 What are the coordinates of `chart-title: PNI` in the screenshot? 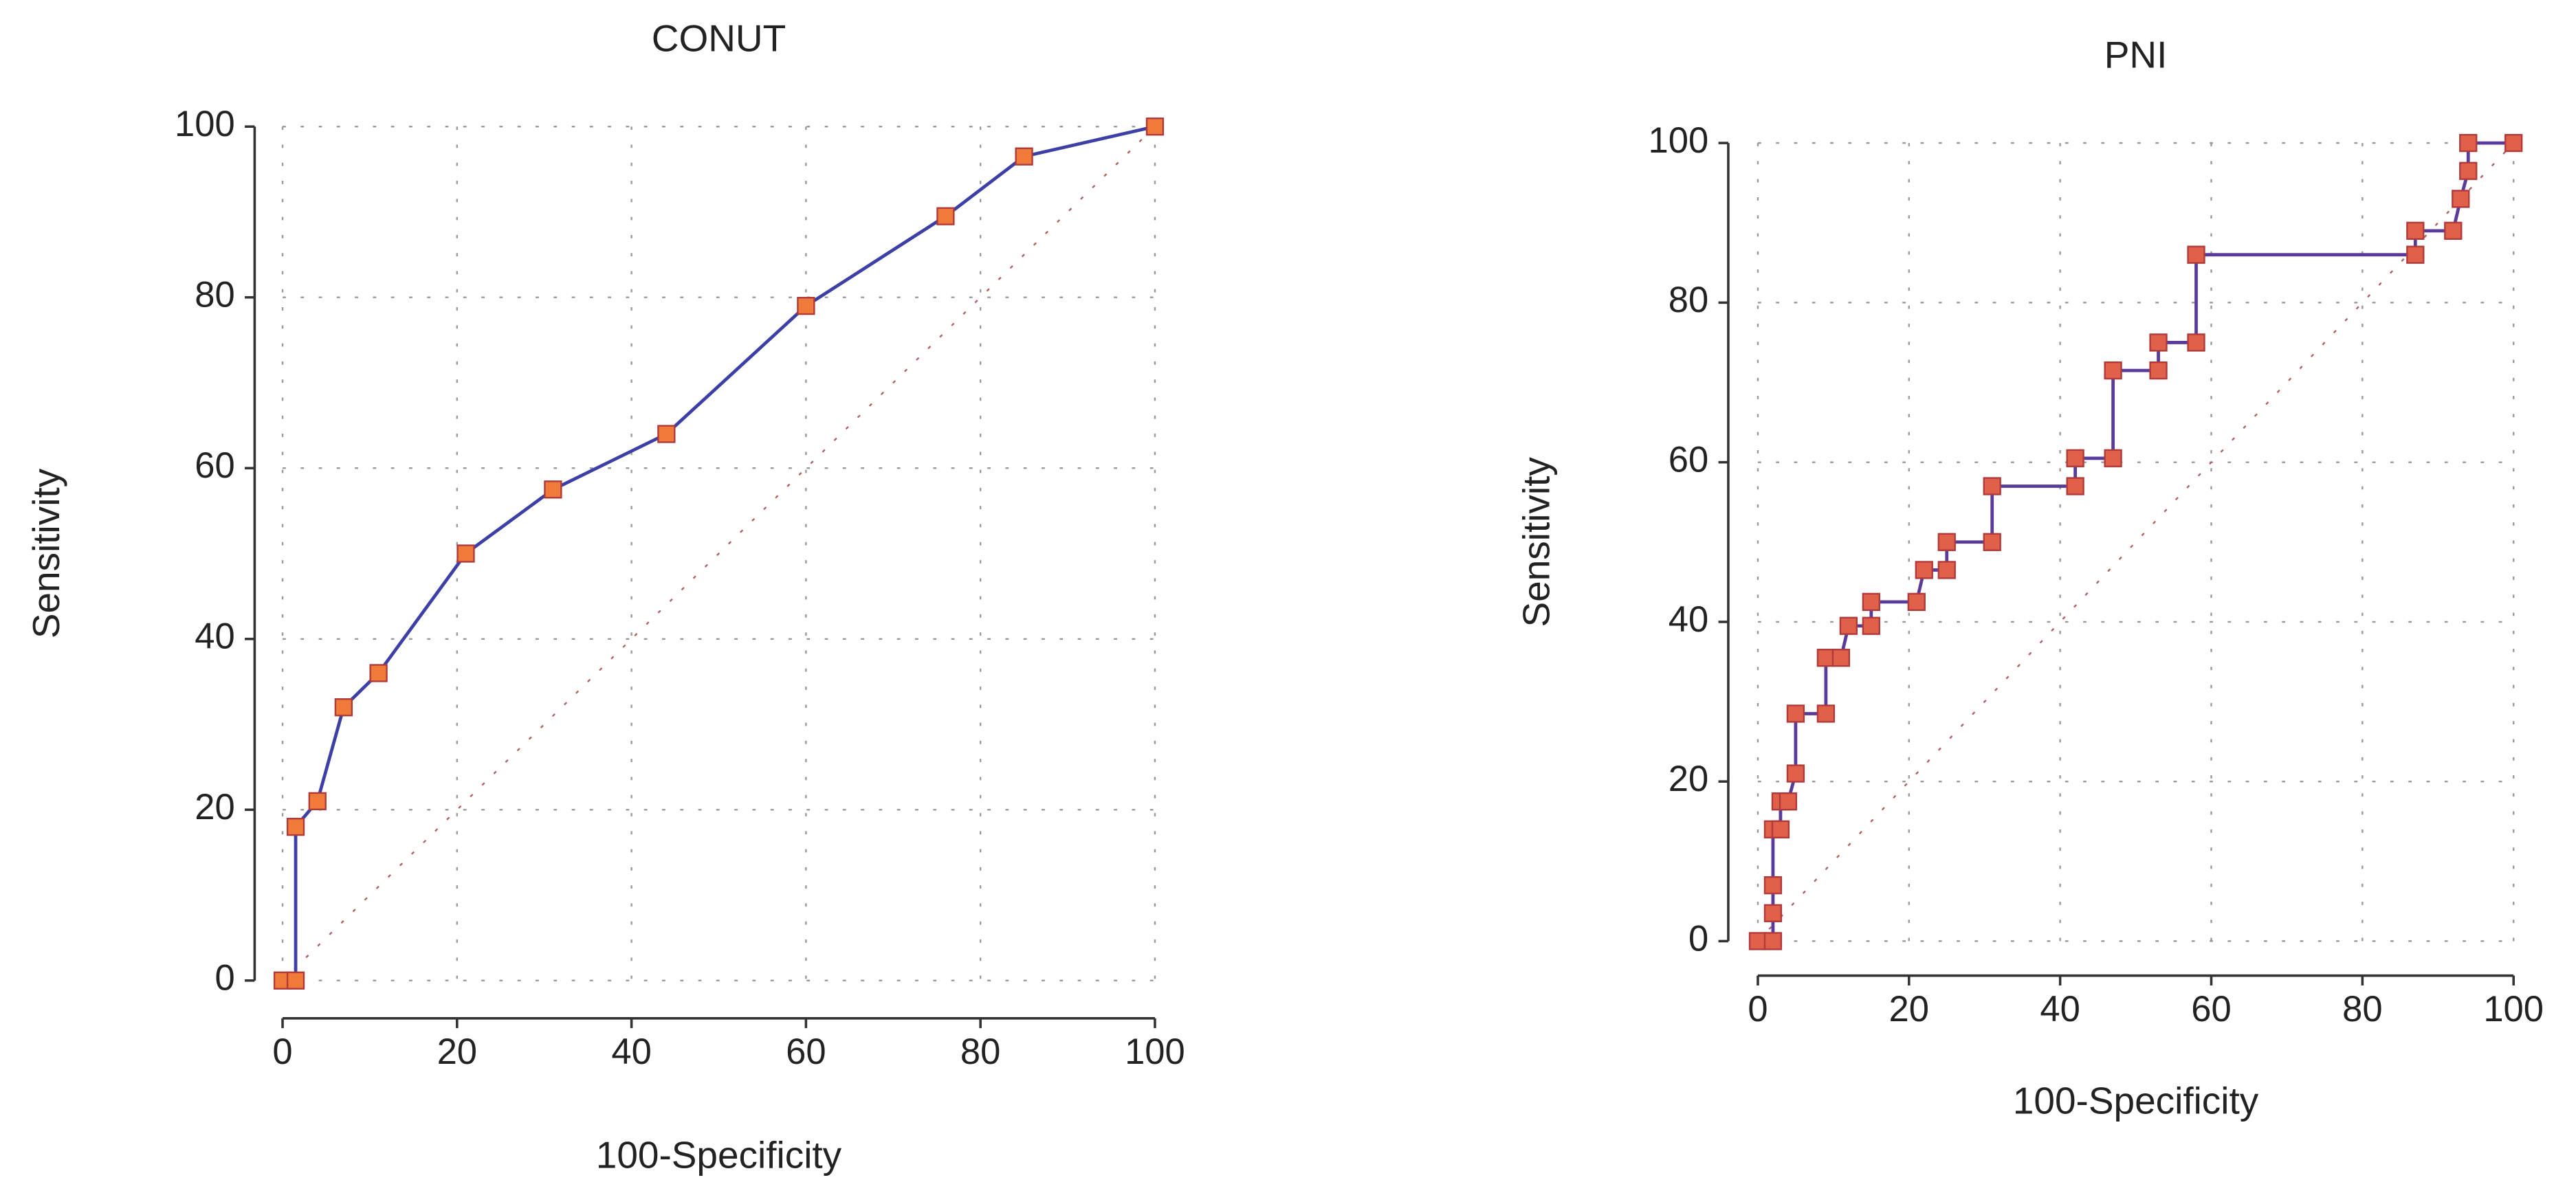 It's located at (2136, 55).